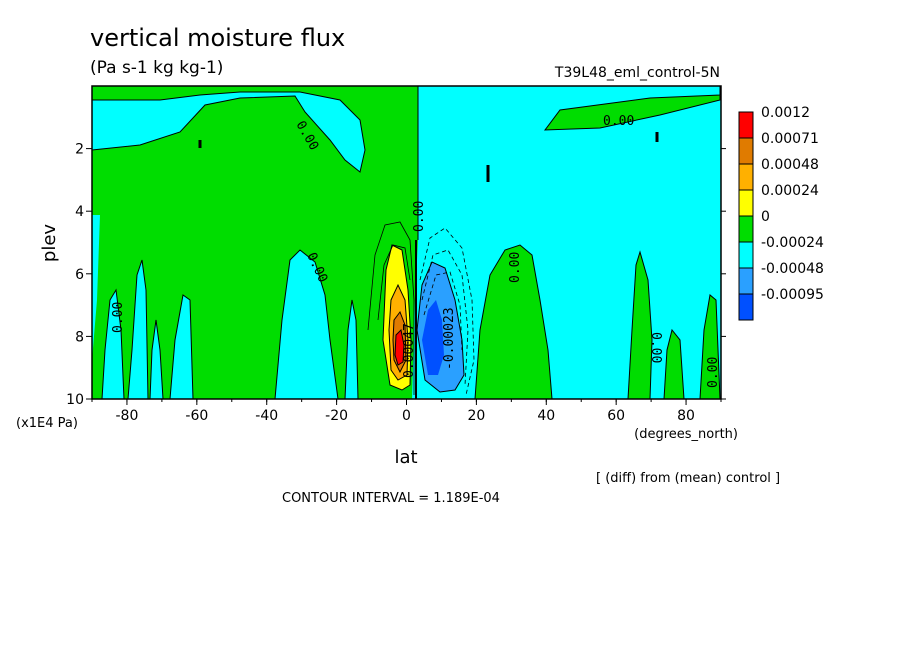  Describe the element at coordinates (75, 400) in the screenshot. I see `y-tick-label: 10` at that location.